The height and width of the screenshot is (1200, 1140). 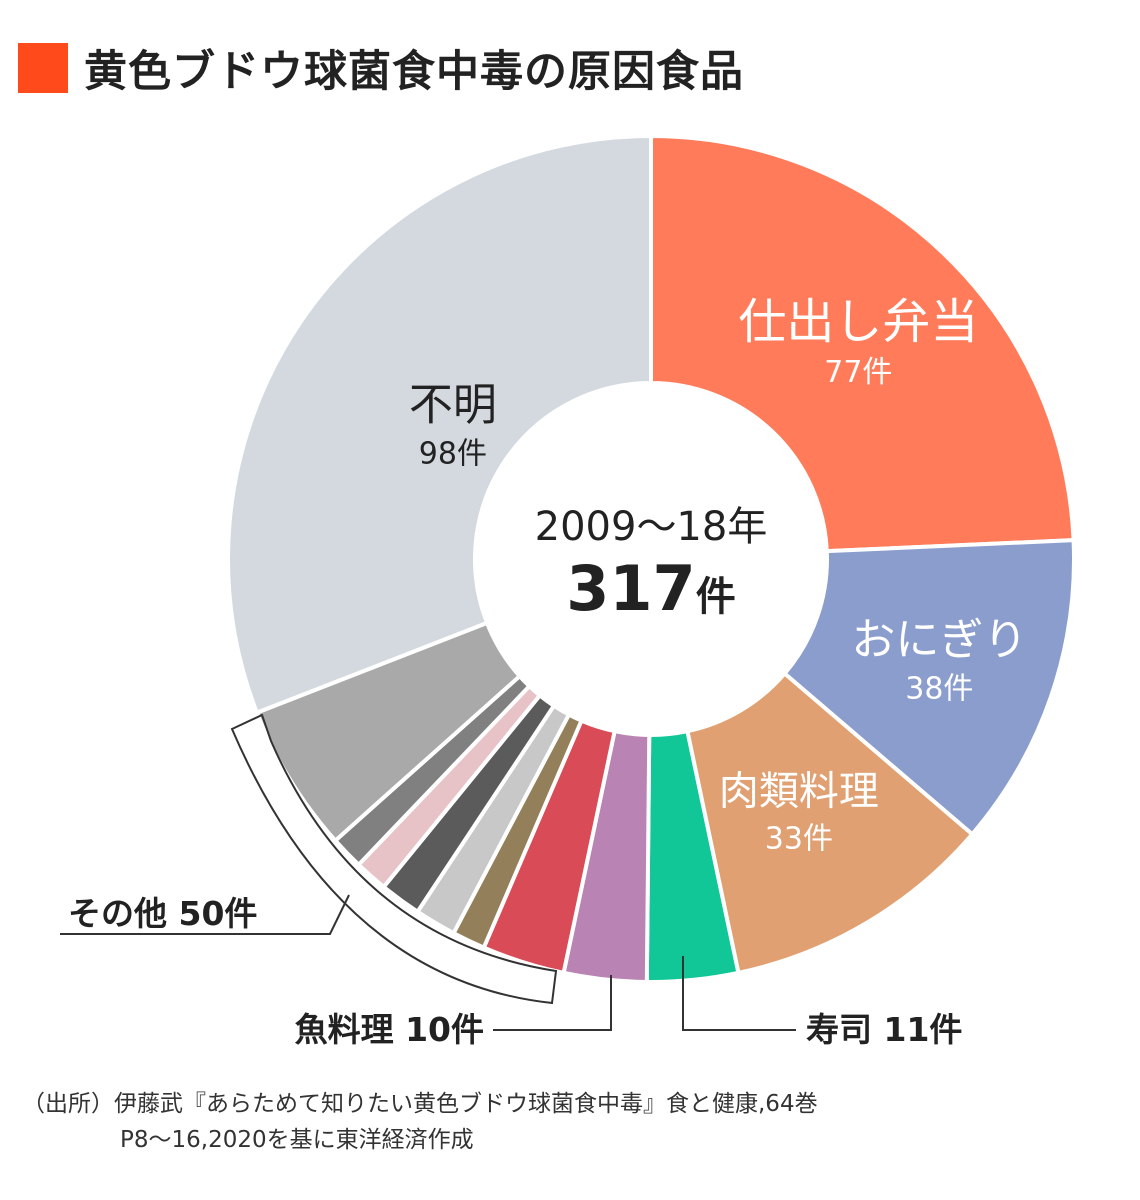 What do you see at coordinates (799, 791) in the screenshot?
I see `slice-label-2: 肉類料理` at bounding box center [799, 791].